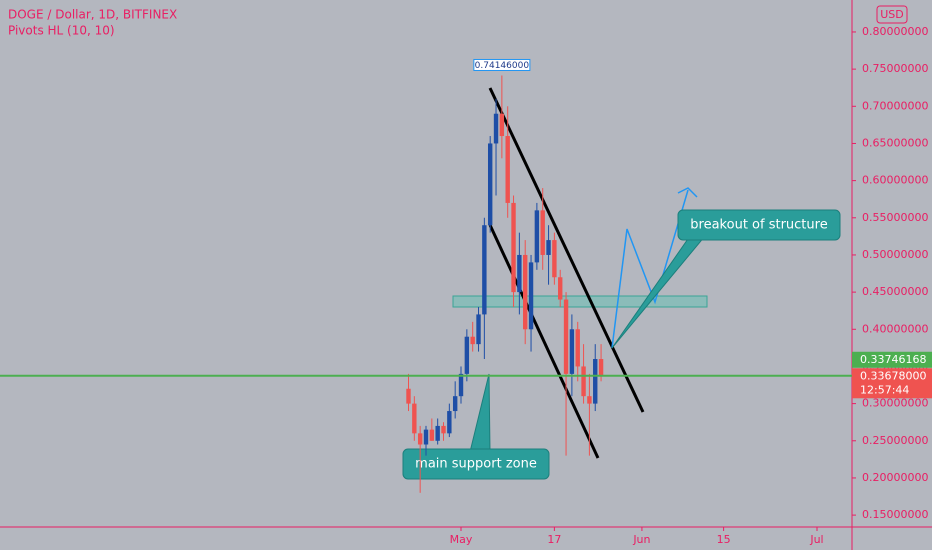  Describe the element at coordinates (895, 180) in the screenshot. I see `y-tick-label: 0.60000000` at that location.